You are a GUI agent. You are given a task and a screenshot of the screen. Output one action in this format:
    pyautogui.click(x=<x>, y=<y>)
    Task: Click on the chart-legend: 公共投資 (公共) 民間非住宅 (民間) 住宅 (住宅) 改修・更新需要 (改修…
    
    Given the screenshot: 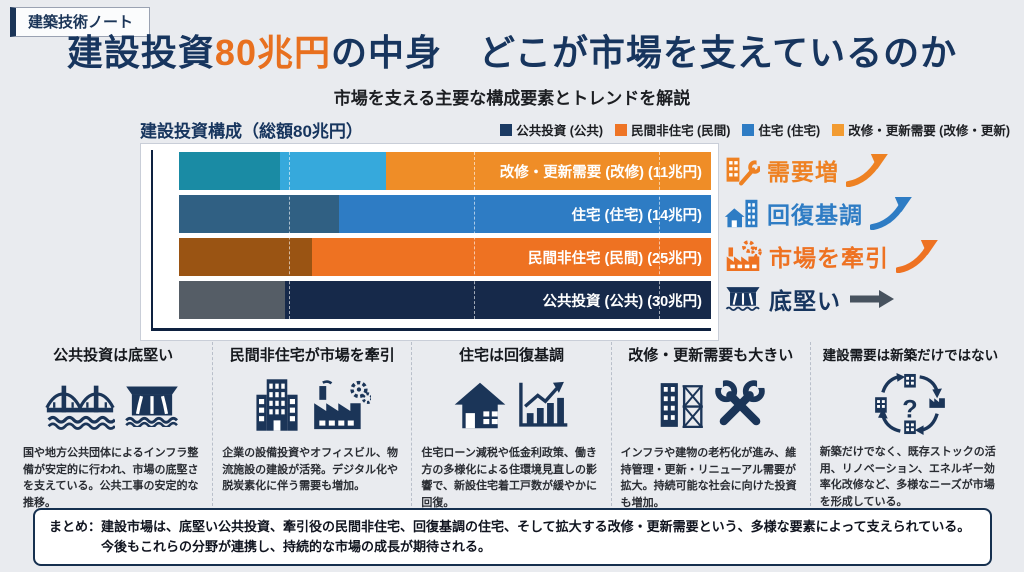 What is the action you would take?
    pyautogui.click(x=755, y=129)
    